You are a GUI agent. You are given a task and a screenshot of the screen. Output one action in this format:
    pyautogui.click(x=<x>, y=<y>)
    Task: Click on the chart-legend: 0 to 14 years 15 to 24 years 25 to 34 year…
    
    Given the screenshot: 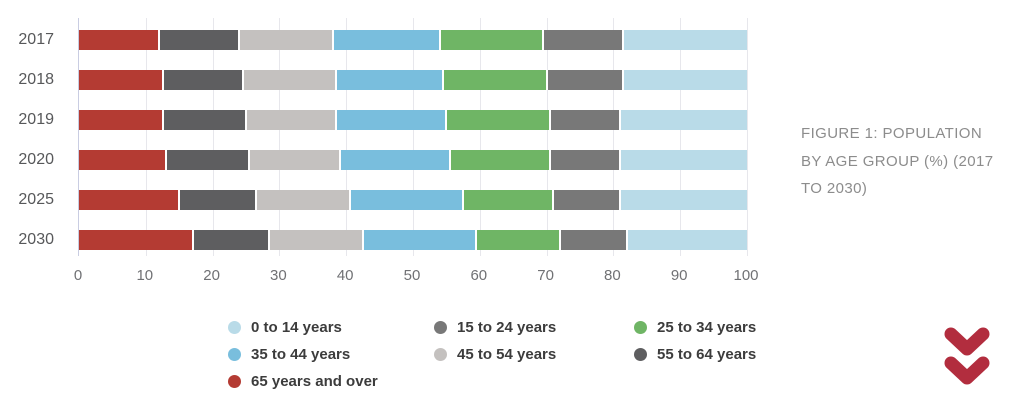 What is the action you would take?
    pyautogui.click(x=492, y=354)
    